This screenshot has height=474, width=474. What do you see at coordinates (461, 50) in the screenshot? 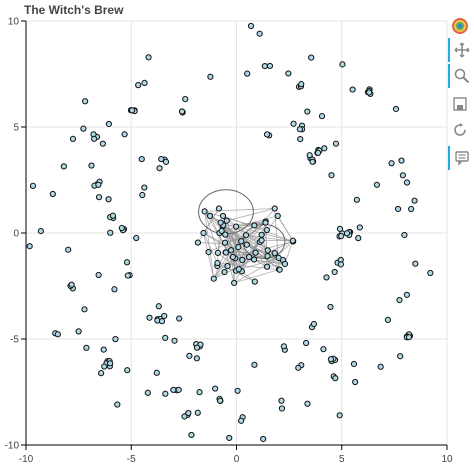
I see `pan-icon` at bounding box center [461, 50].